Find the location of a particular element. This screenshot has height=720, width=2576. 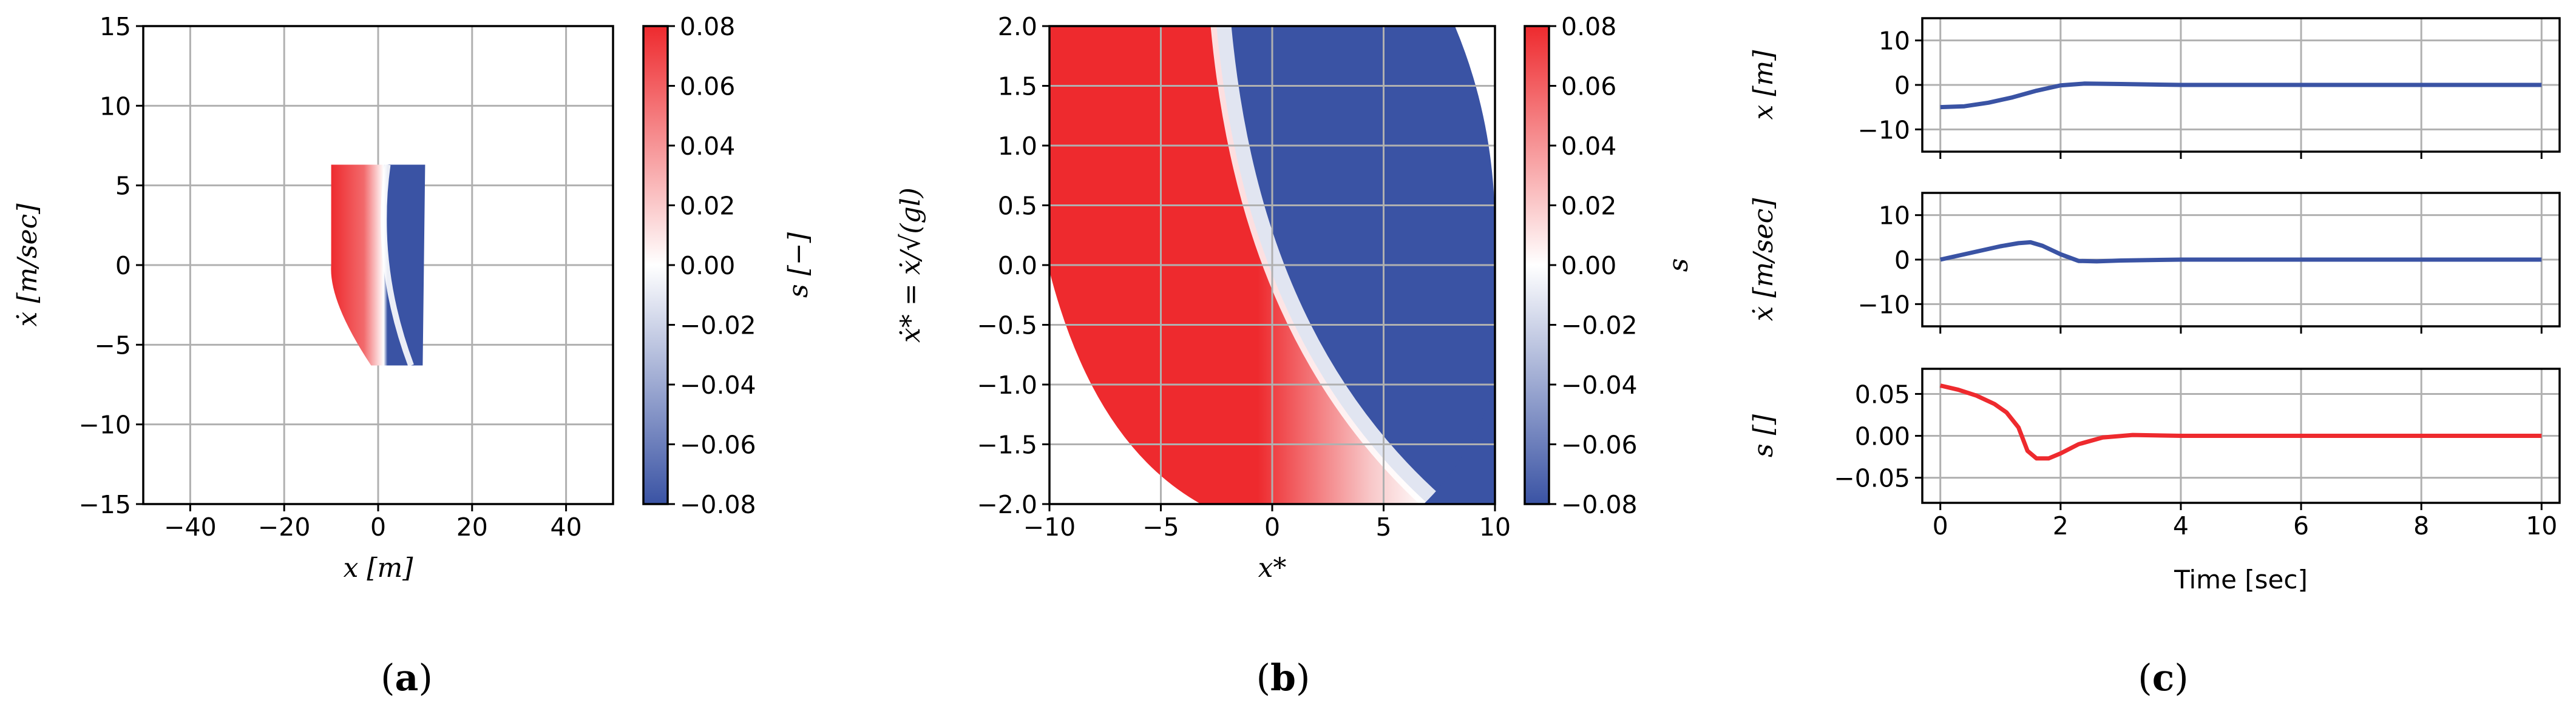

panel-label-letter: a is located at coordinates (407, 678).